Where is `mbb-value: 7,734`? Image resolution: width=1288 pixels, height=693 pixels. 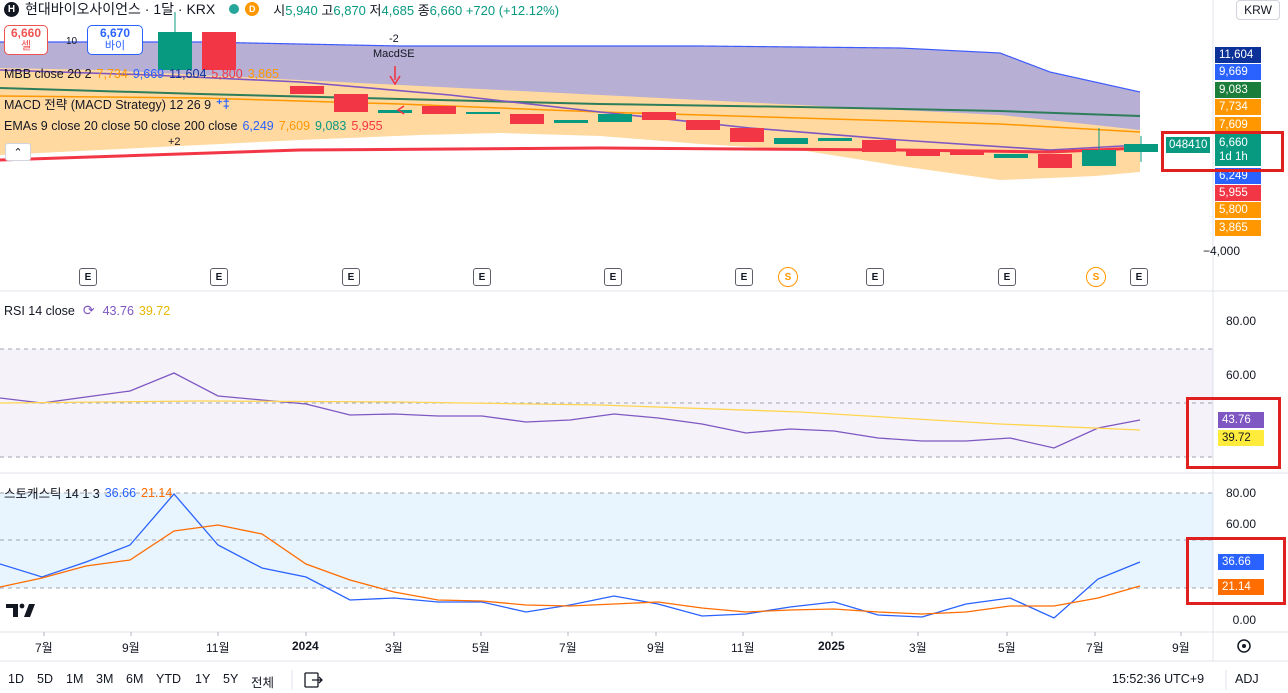
mbb-value: 7,734 is located at coordinates (112, 74).